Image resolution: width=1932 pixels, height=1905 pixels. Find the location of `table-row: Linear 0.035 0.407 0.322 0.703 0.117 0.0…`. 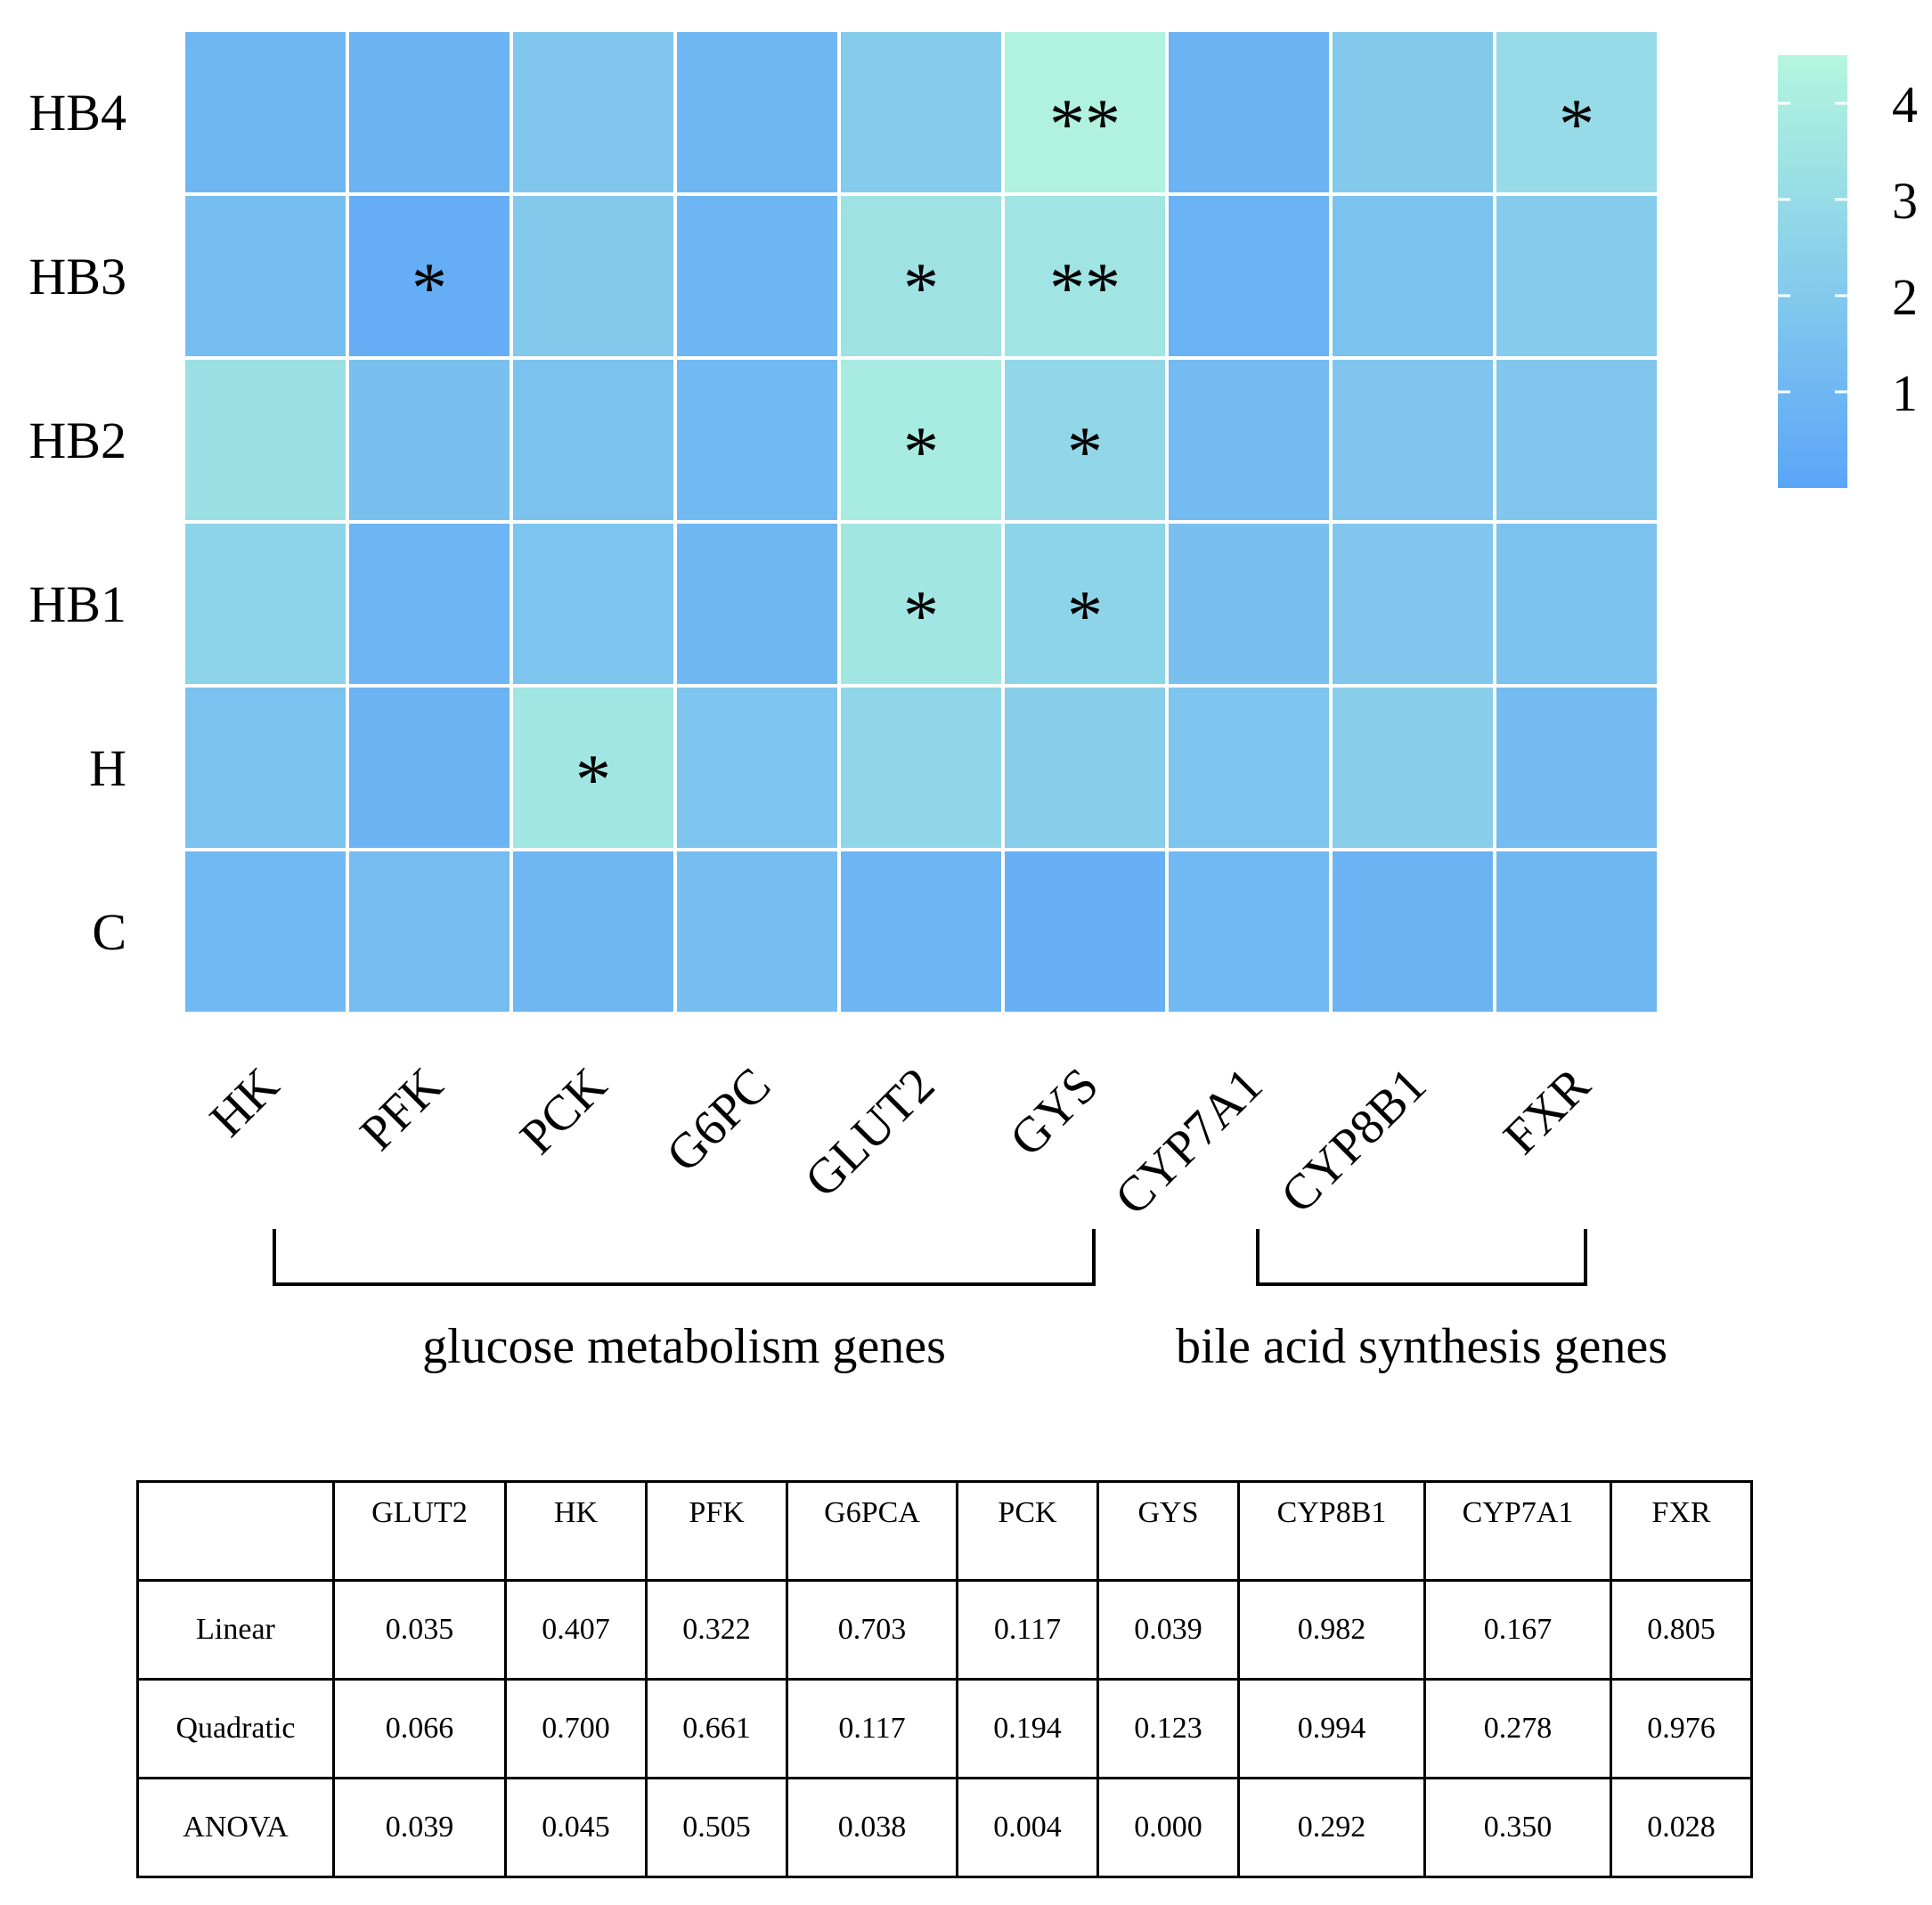

table-row: Linear 0.035 0.407 0.322 0.703 0.117 0.0… is located at coordinates (945, 1630).